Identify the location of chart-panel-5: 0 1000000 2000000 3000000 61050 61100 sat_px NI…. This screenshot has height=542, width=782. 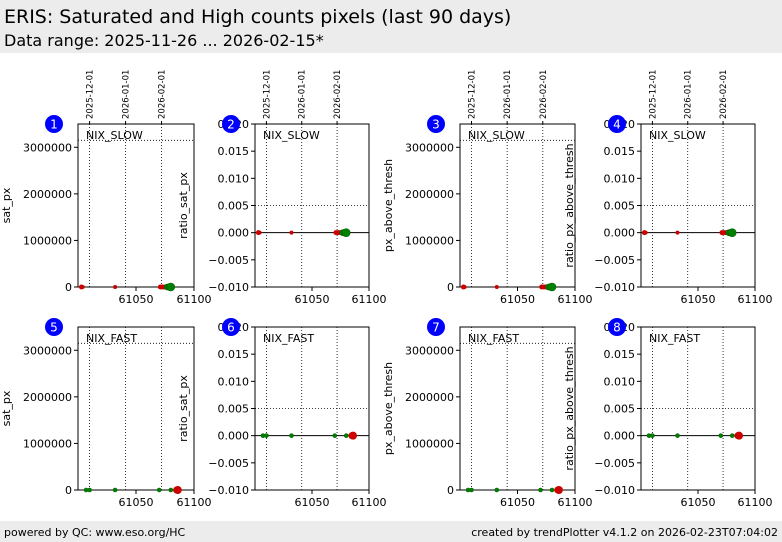
(106, 413).